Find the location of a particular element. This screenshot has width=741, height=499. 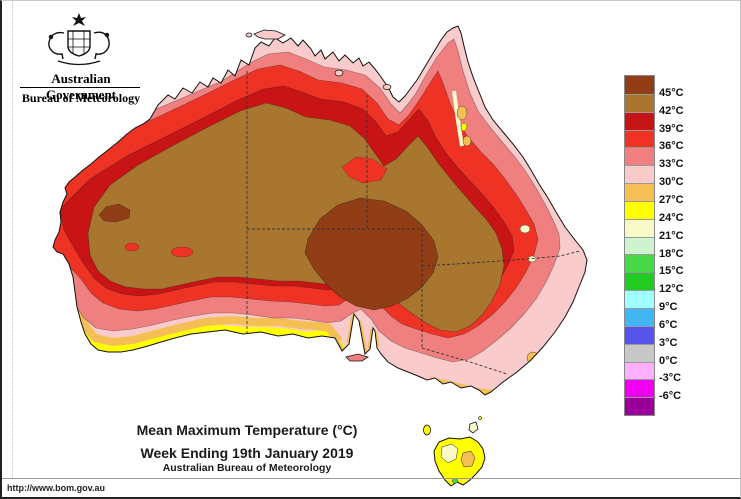

legend-label: 42°C is located at coordinates (671, 110).